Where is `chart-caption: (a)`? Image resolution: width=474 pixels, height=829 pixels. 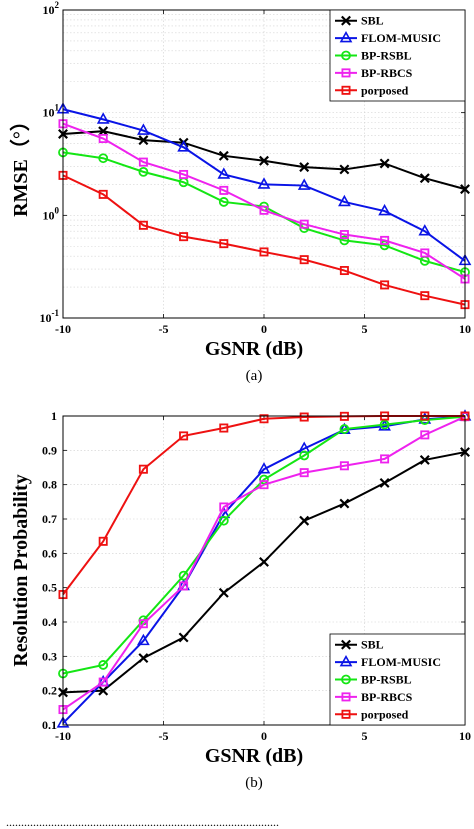
chart-caption: (a) is located at coordinates (254, 376).